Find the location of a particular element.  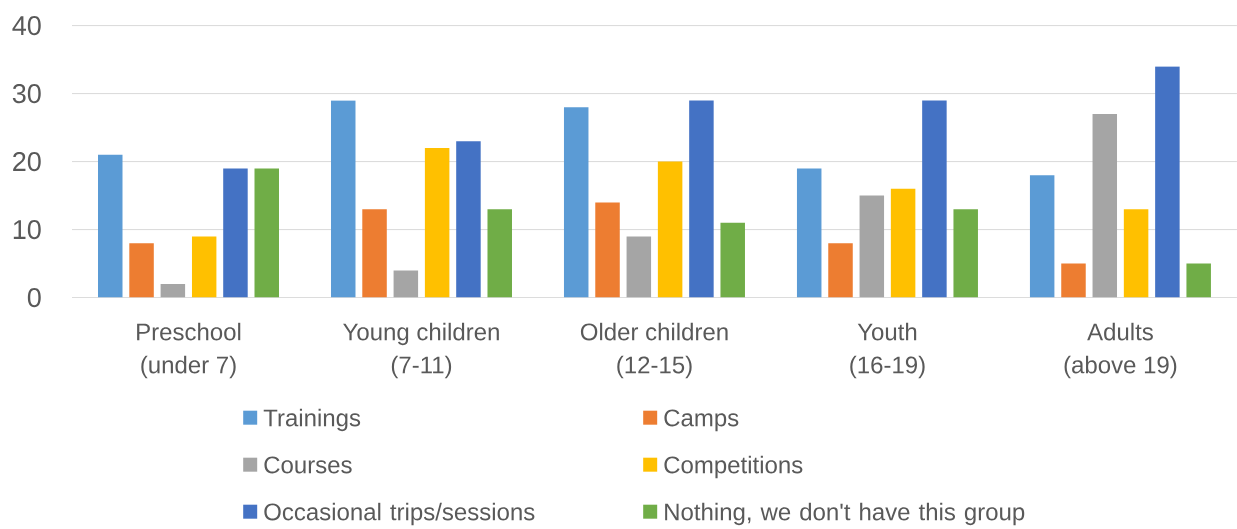

legend-label: Occasional trips/sessions is located at coordinates (399, 514).